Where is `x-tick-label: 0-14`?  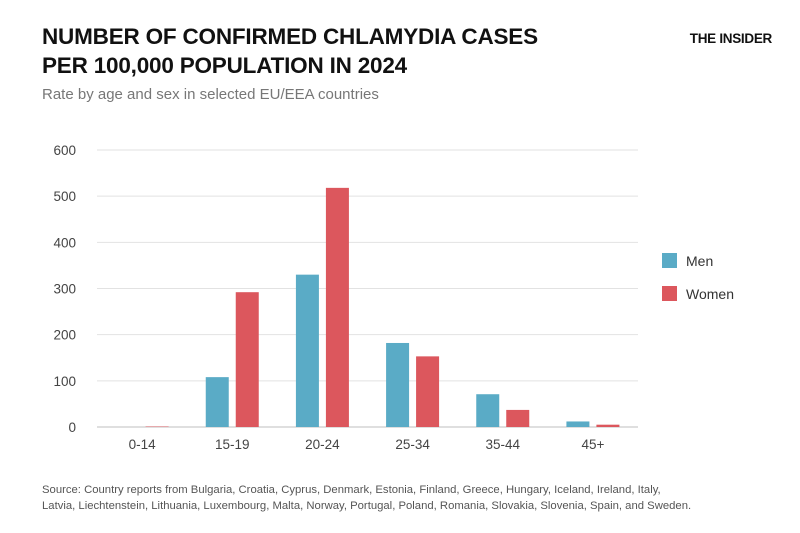 x-tick-label: 0-14 is located at coordinates (143, 444).